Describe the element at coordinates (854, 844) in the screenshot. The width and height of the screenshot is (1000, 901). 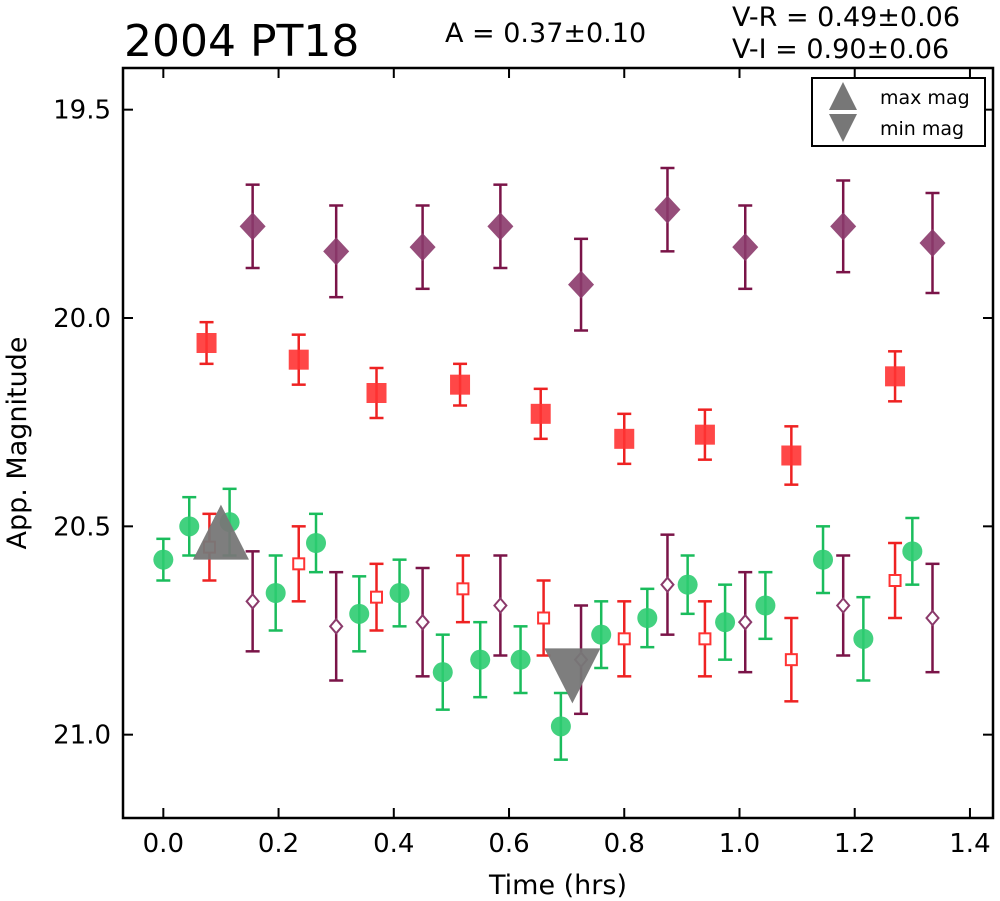
I see `x-tick-label: 1.2` at that location.